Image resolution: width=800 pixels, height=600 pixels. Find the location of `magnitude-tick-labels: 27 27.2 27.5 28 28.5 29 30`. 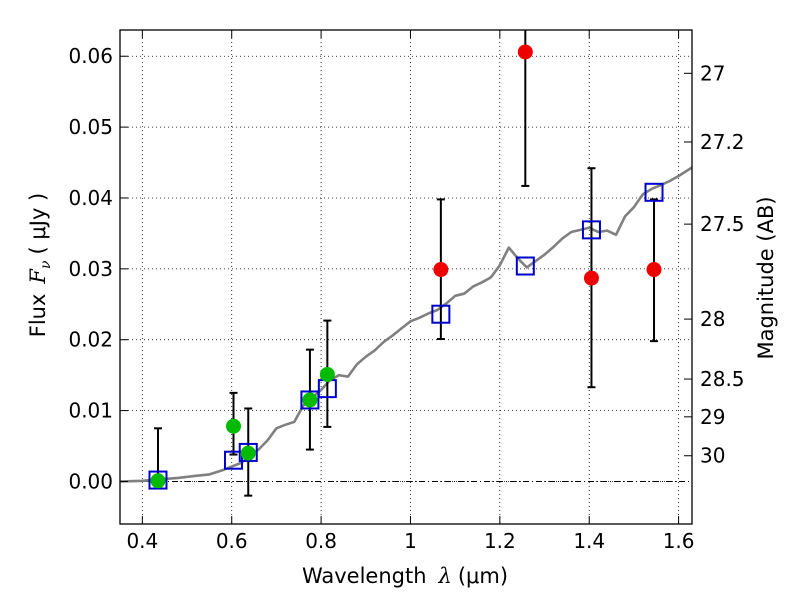

magnitude-tick-labels: 27 27.2 27.5 28 28.5 29 30 is located at coordinates (722, 264).